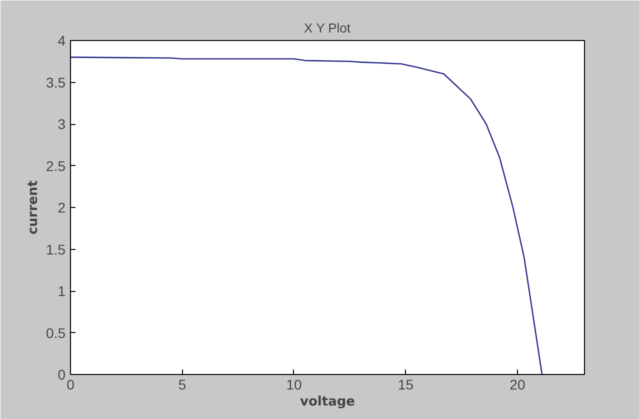 The width and height of the screenshot is (639, 419). What do you see at coordinates (328, 402) in the screenshot?
I see `x-axis-title: voltage` at bounding box center [328, 402].